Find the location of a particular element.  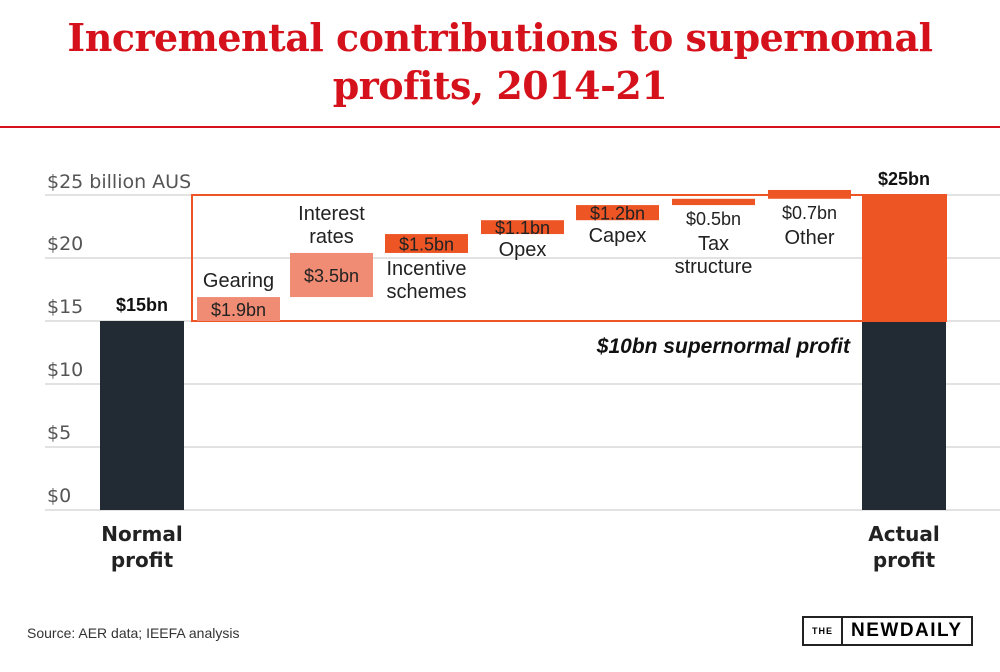

actual-profit-label: profit is located at coordinates (904, 560).